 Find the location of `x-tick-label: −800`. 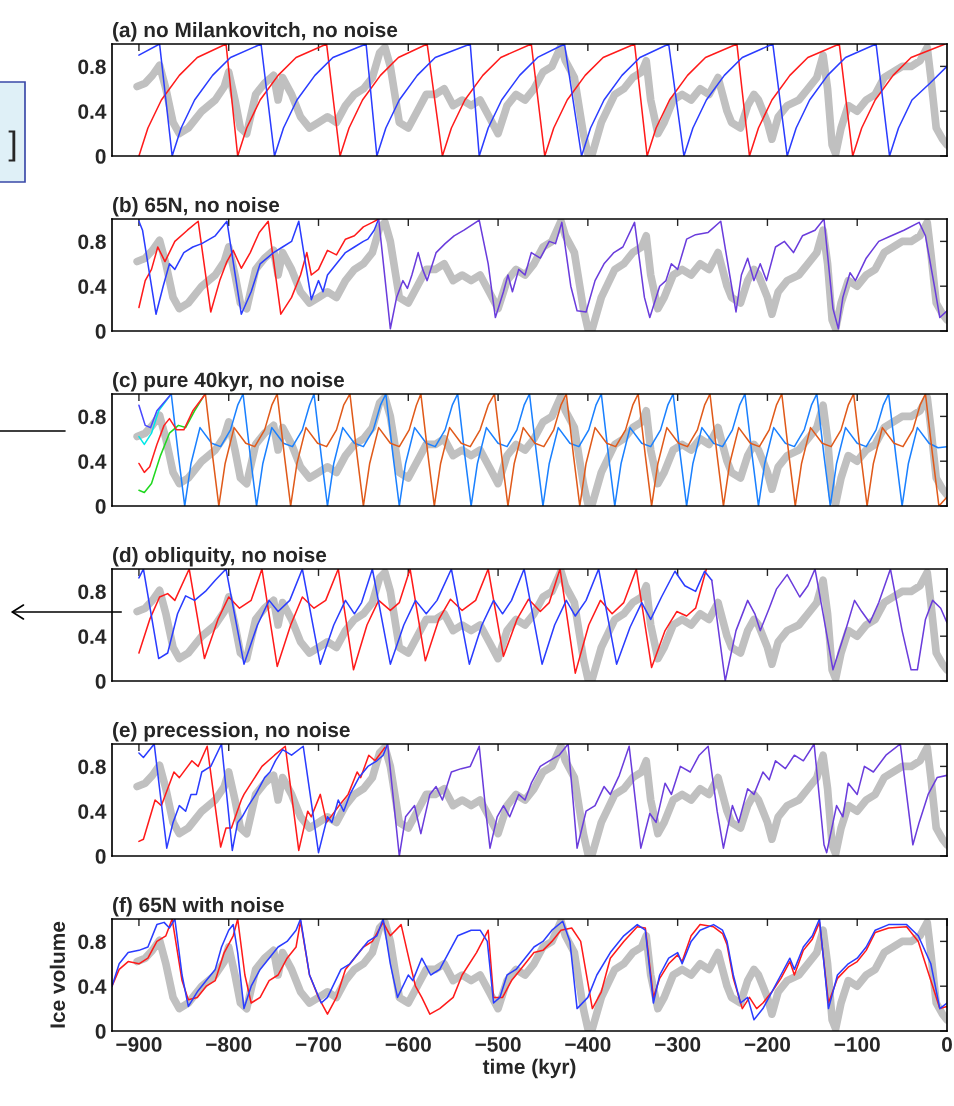

x-tick-label: −800 is located at coordinates (229, 1044).